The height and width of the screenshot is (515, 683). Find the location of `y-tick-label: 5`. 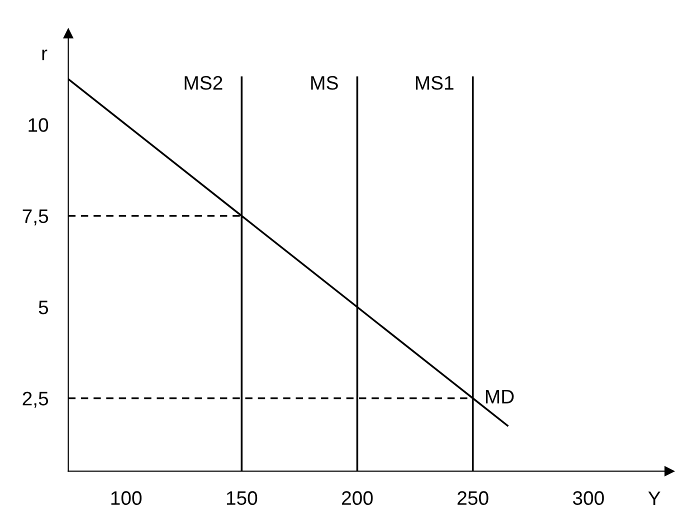

y-tick-label: 5 is located at coordinates (43, 307).